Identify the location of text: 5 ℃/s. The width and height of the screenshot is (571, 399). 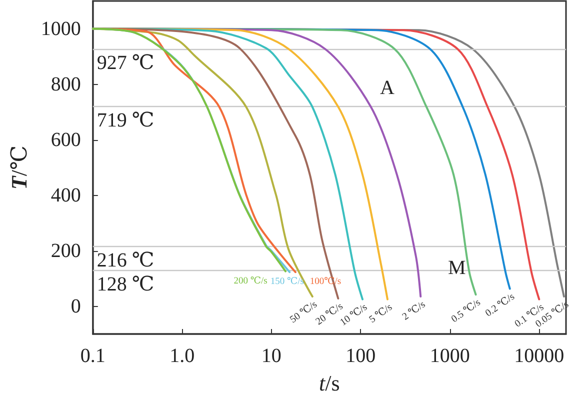
(381, 314).